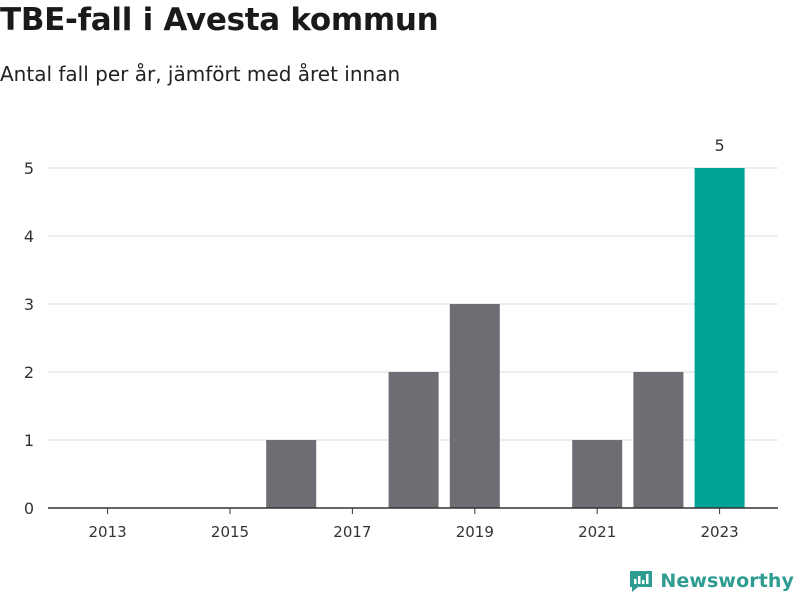 The image size is (800, 600). What do you see at coordinates (641, 581) in the screenshot?
I see `newsworthy-logo-icon` at bounding box center [641, 581].